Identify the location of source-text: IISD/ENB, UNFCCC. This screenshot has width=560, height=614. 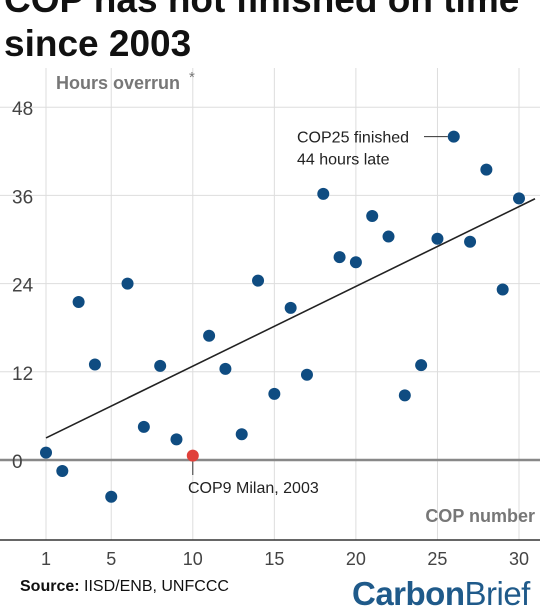
(154, 586).